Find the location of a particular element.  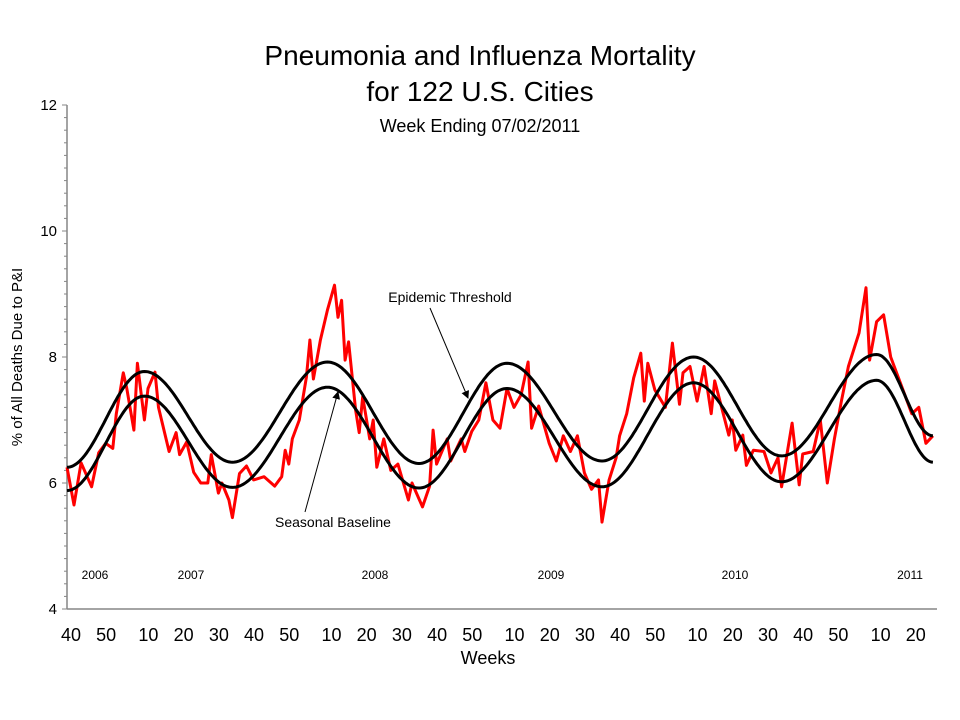

baseline-annotation: Seasonal Baseline is located at coordinates (333, 522).